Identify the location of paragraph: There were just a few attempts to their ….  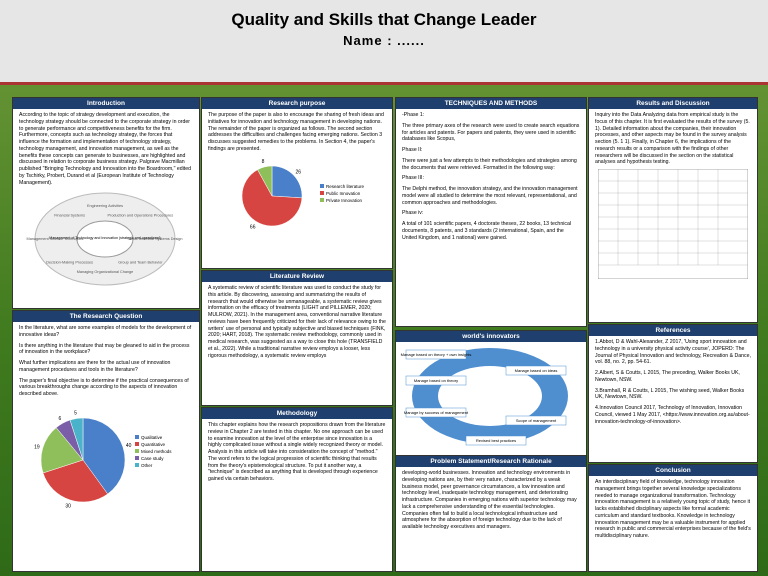
(489, 164).